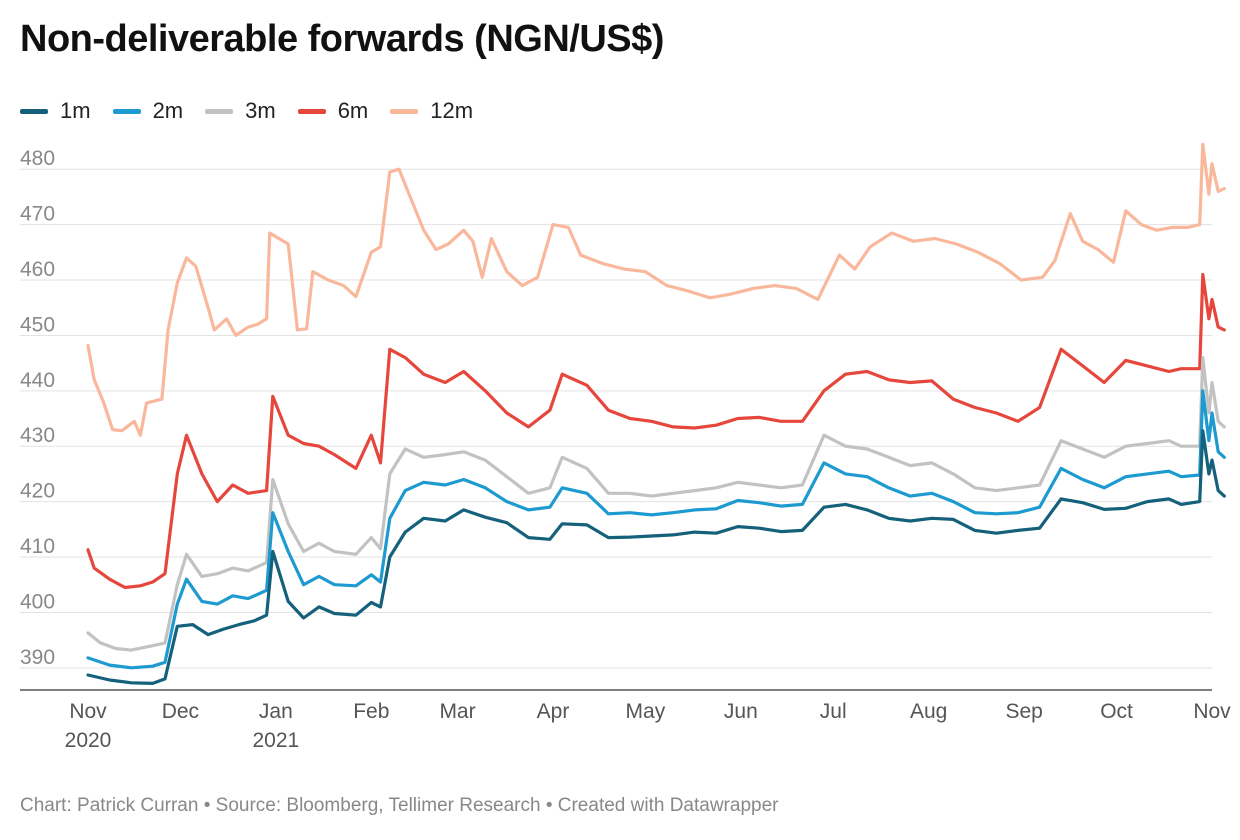 This screenshot has height=840, width=1240. What do you see at coordinates (37, 269) in the screenshot?
I see `y-tick-label: 460` at bounding box center [37, 269].